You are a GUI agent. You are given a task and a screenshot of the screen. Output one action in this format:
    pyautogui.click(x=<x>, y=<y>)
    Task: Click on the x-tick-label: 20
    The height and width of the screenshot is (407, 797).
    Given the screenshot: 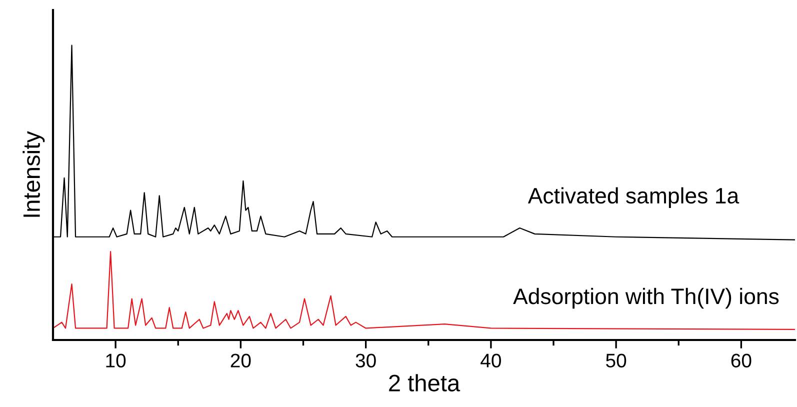 What is the action you would take?
    pyautogui.click(x=240, y=361)
    